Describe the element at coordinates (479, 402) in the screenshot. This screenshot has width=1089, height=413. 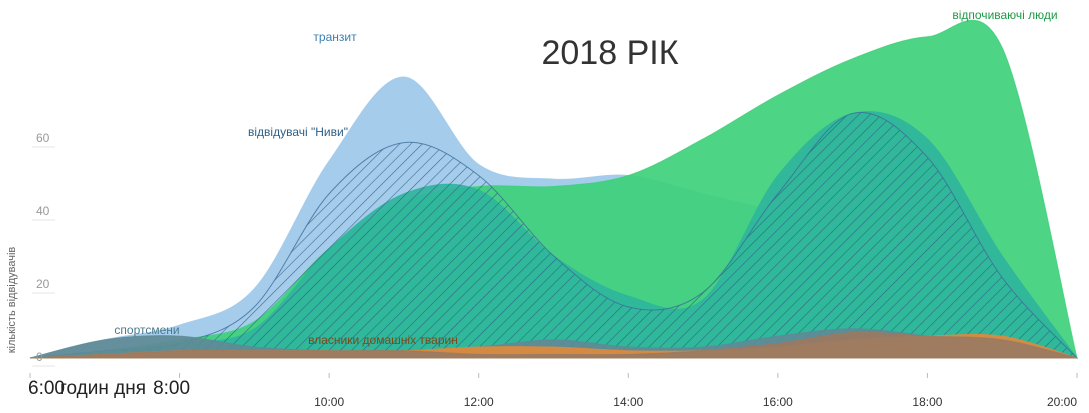
I see `x-tick-label: 12:00` at that location.